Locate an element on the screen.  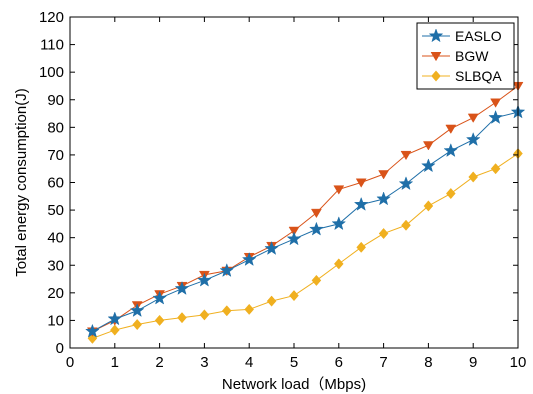
y-tick-label: 100 is located at coordinates (51, 72).